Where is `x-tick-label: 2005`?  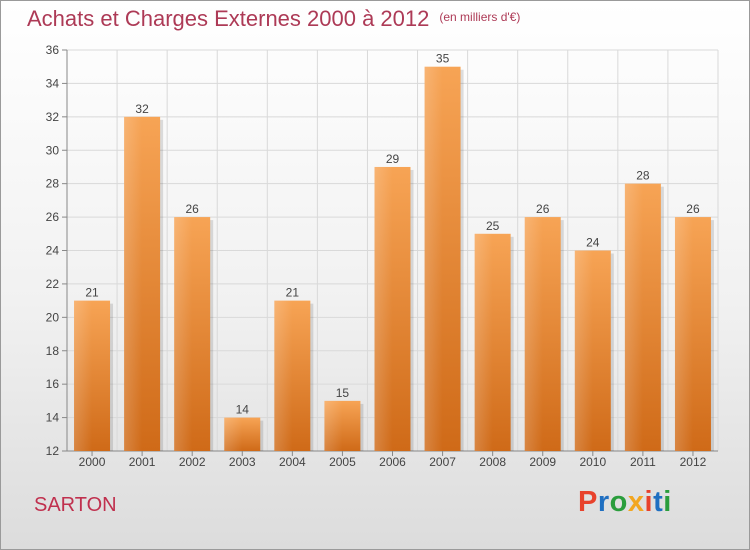 x-tick-label: 2005 is located at coordinates (342, 462).